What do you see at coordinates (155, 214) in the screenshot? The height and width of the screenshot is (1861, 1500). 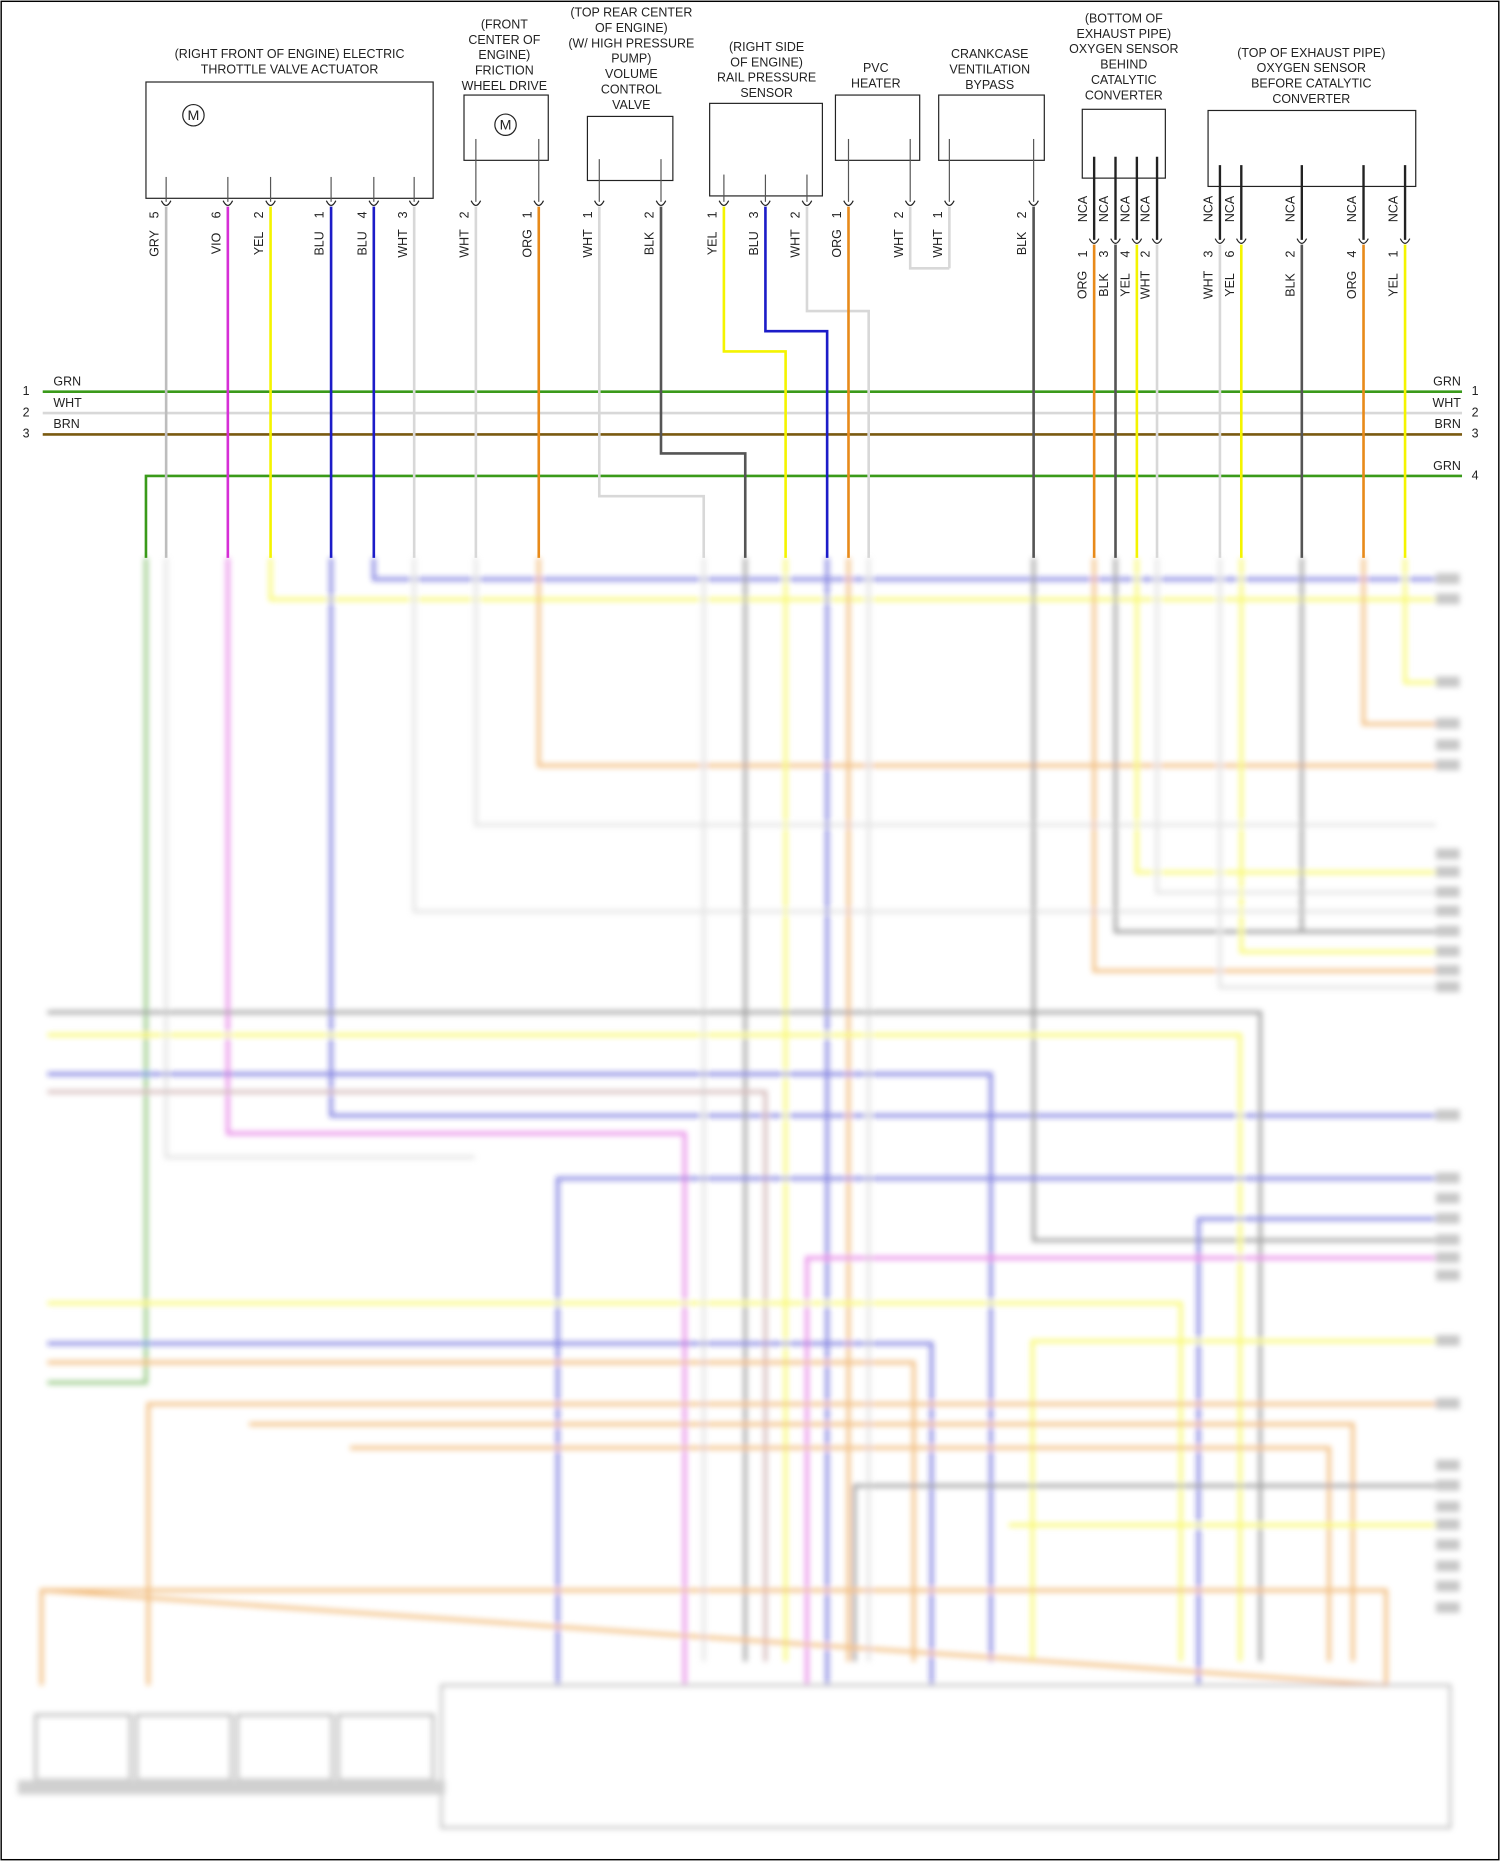 I see `pin-number: 5` at bounding box center [155, 214].